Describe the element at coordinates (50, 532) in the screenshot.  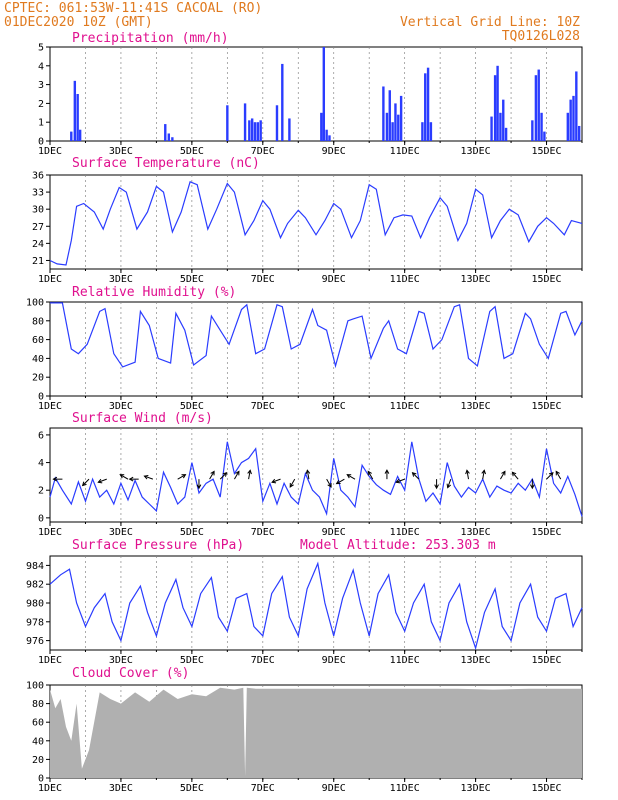
I see `wind-xtick-label: 1DEC` at that location.